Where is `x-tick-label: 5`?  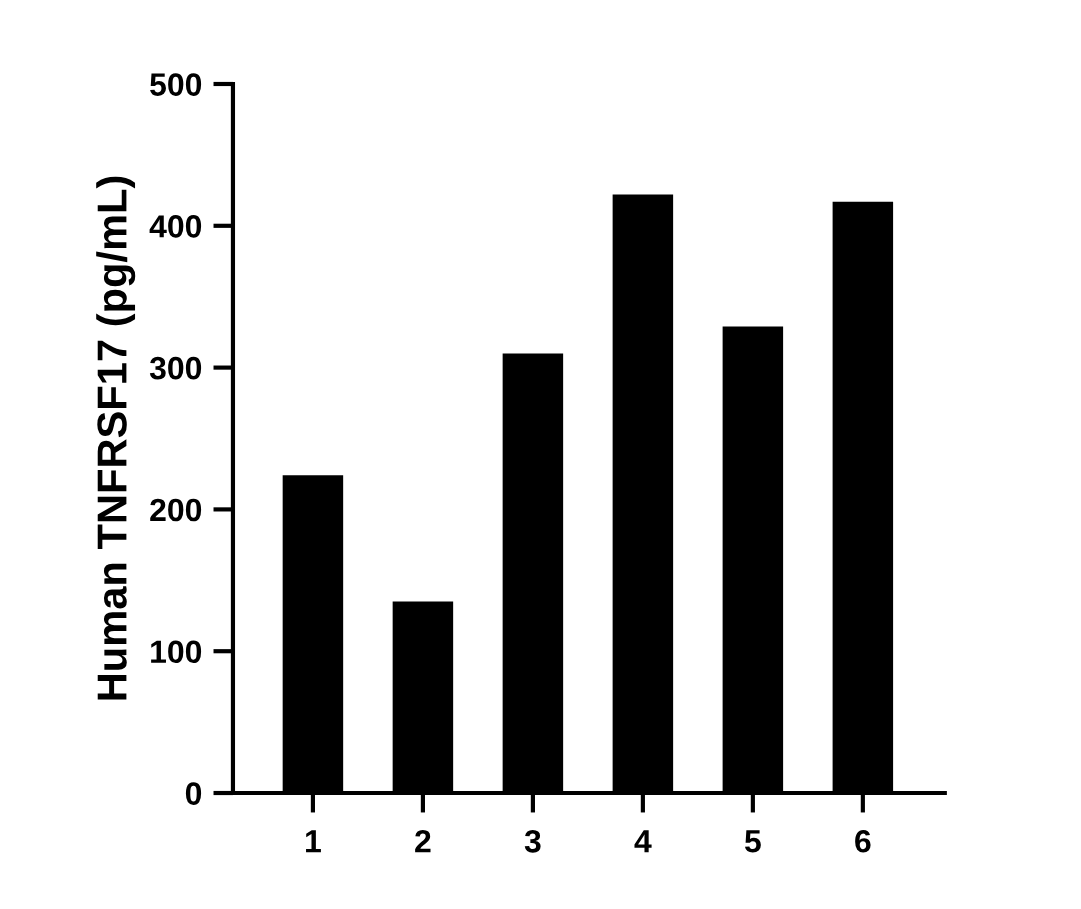 x-tick-label: 5 is located at coordinates (752, 841).